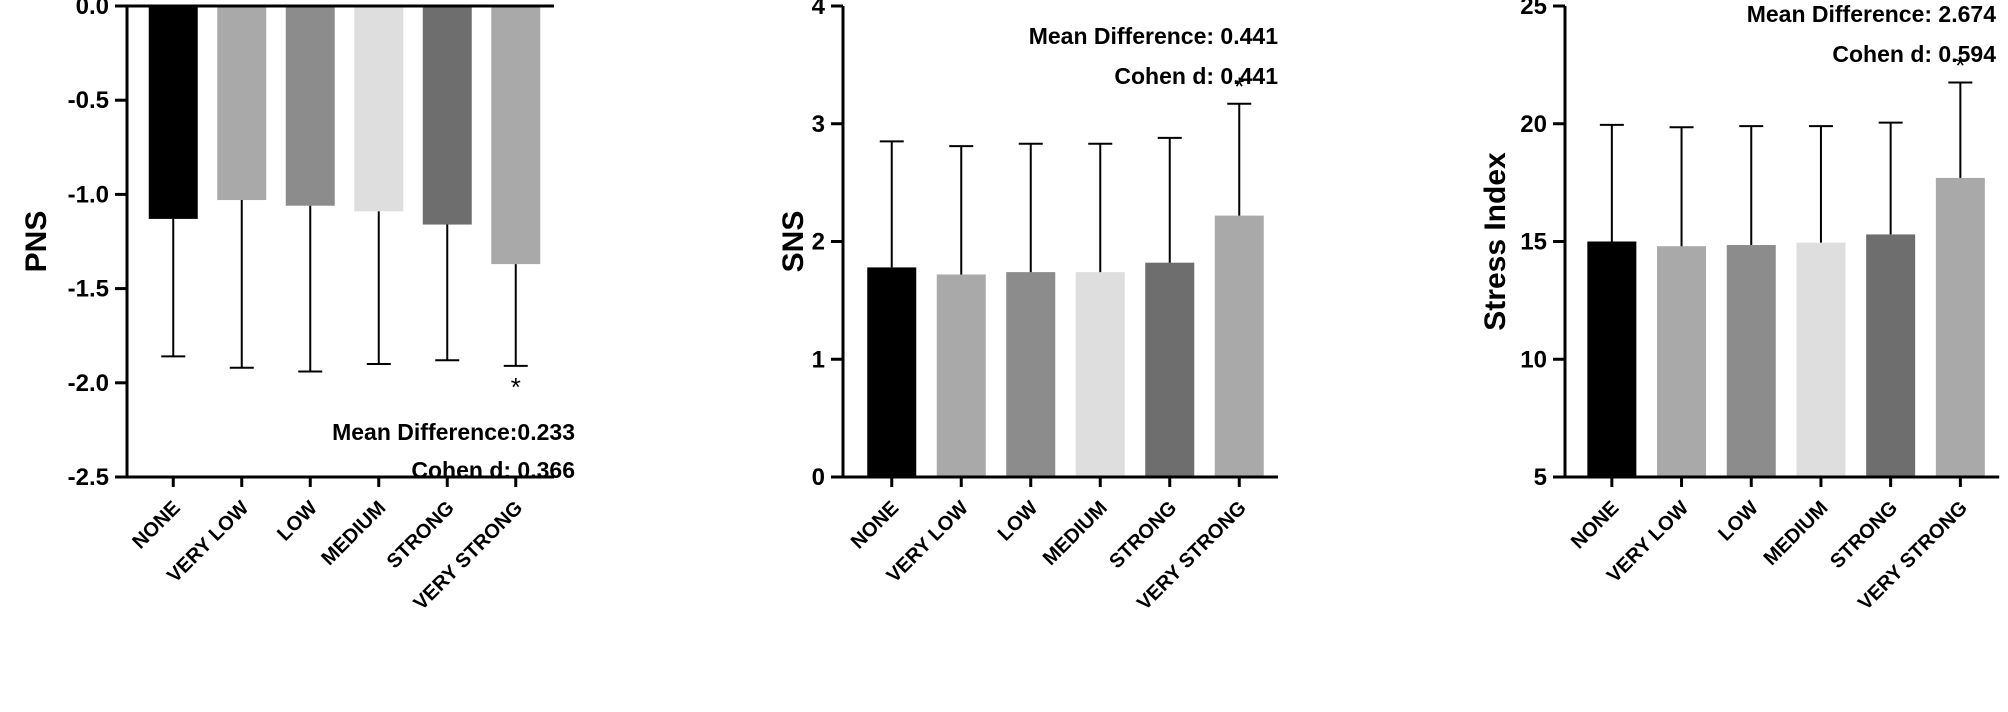  What do you see at coordinates (793, 242) in the screenshot?
I see `y-axis-title: SNS` at bounding box center [793, 242].